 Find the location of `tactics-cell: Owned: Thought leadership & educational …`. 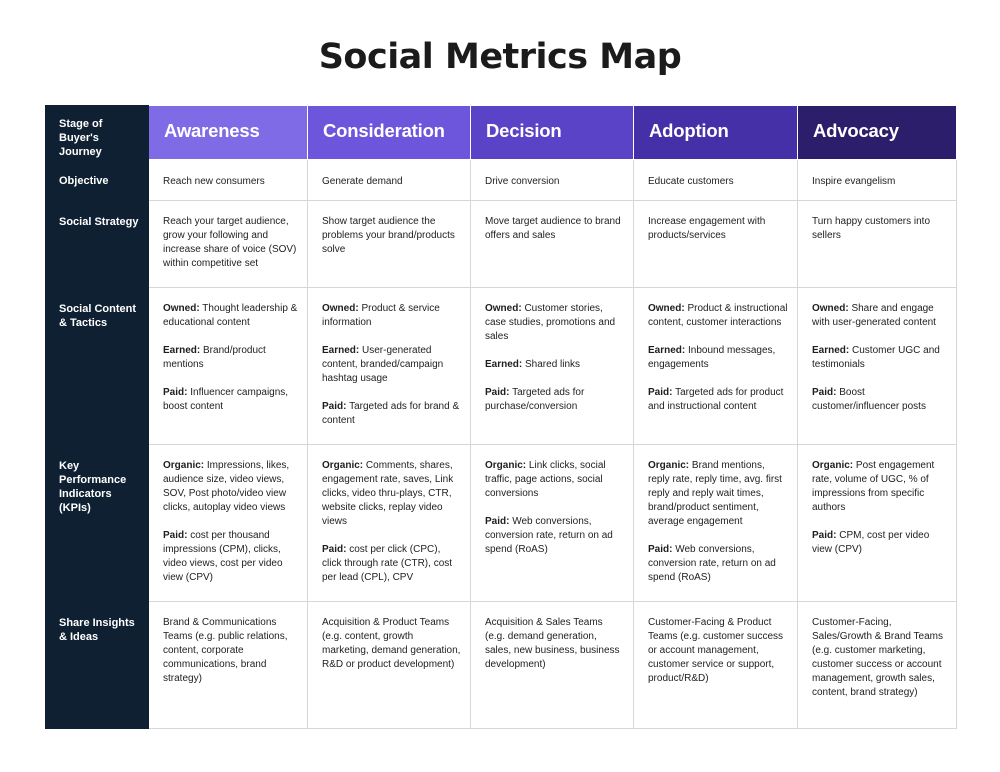

tactics-cell: Owned: Thought leadership & educational … is located at coordinates (228, 366).